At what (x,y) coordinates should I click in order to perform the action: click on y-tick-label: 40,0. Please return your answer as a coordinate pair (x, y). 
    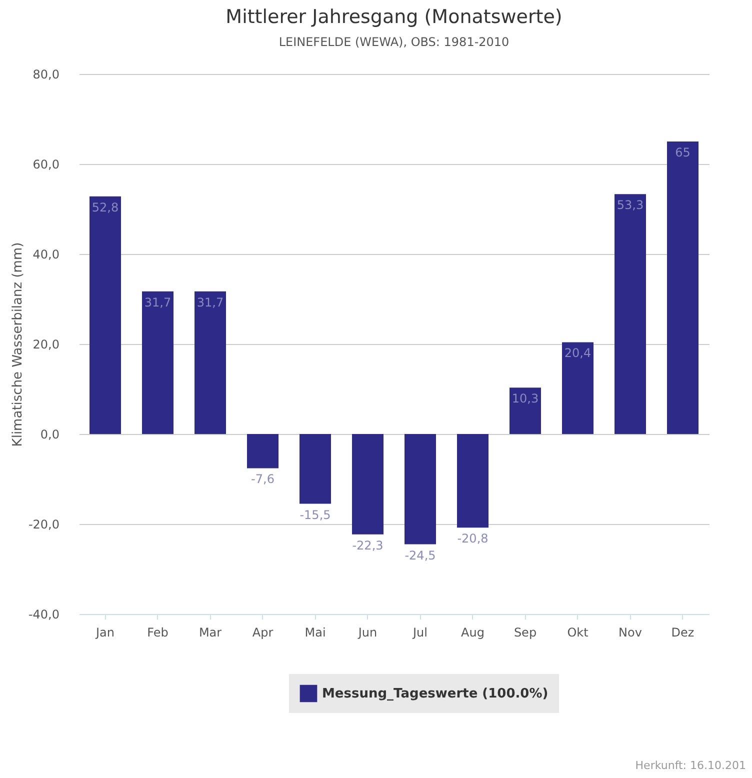
    Looking at the image, I should click on (46, 255).